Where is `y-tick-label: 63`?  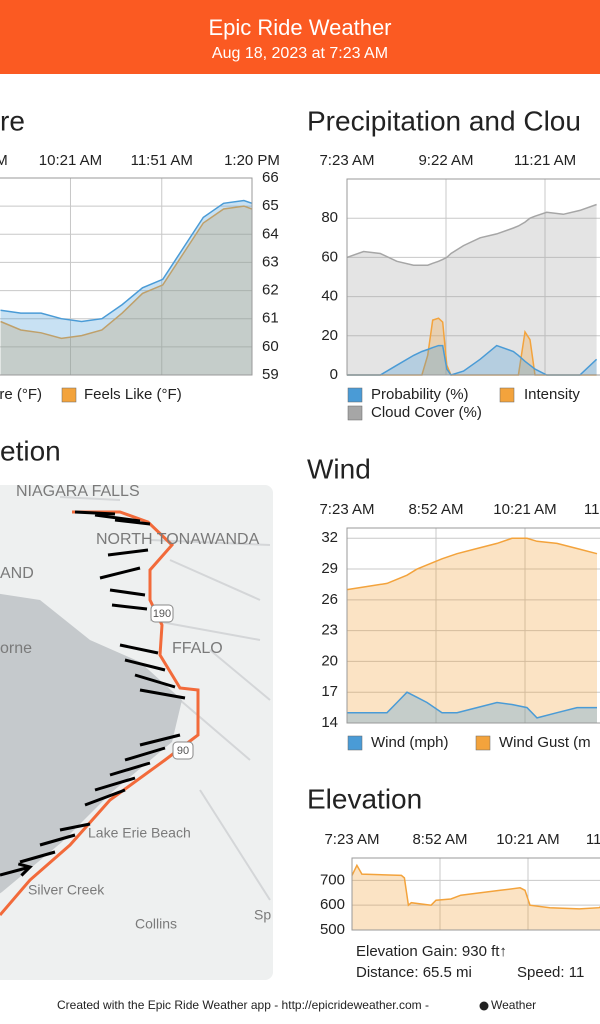
y-tick-label: 63 is located at coordinates (270, 261).